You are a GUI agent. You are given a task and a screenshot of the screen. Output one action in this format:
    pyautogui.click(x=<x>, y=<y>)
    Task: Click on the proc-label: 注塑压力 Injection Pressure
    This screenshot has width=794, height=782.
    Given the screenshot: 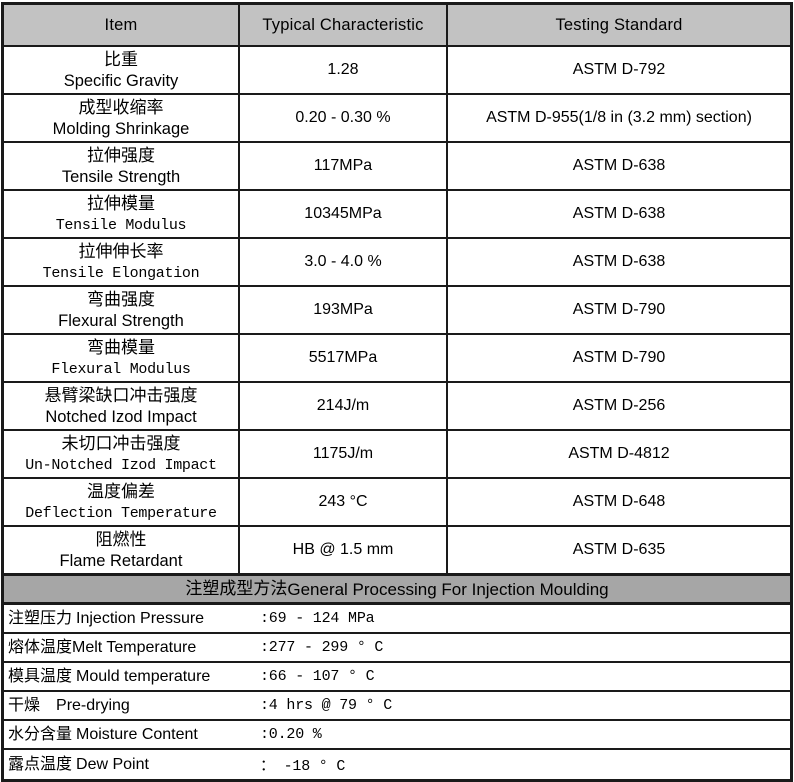 What is the action you would take?
    pyautogui.click(x=134, y=619)
    